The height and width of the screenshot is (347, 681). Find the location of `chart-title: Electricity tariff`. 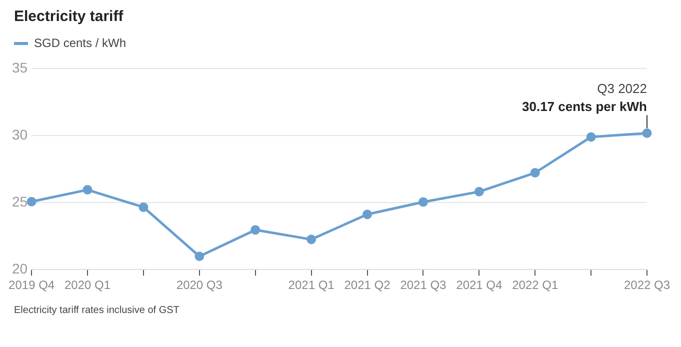

chart-title: Electricity tariff is located at coordinates (69, 16).